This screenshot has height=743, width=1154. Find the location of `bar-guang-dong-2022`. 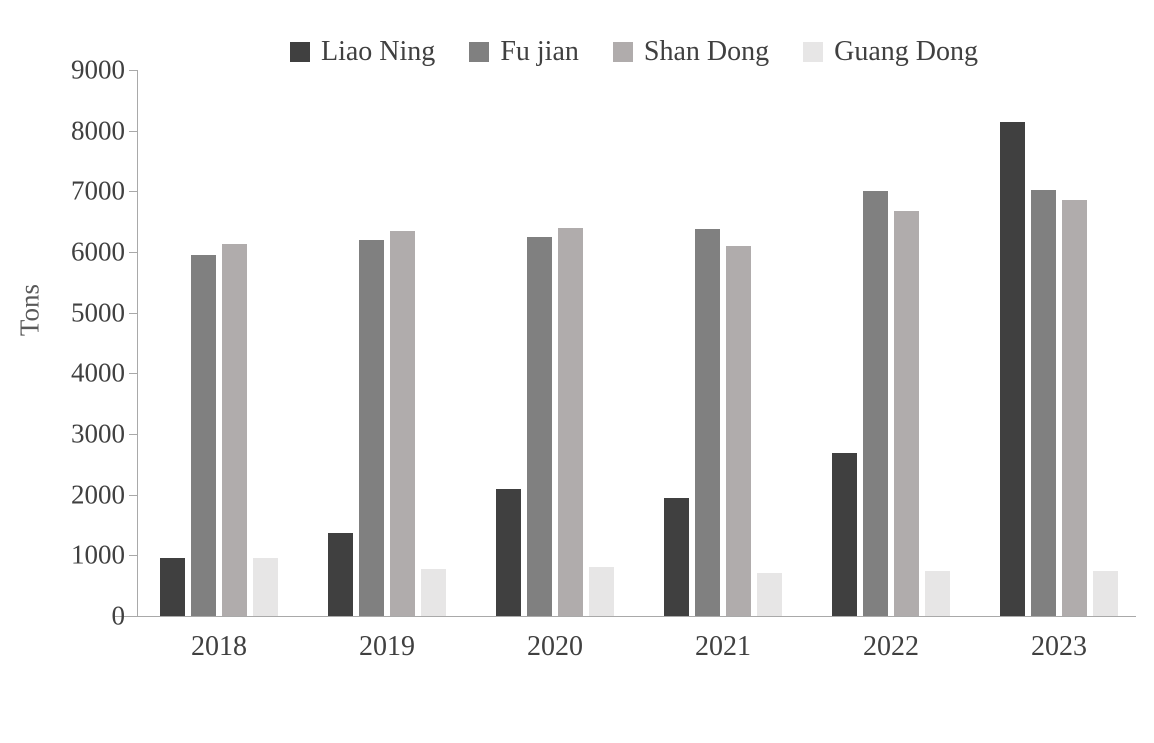

bar-guang-dong-2022 is located at coordinates (937, 593).